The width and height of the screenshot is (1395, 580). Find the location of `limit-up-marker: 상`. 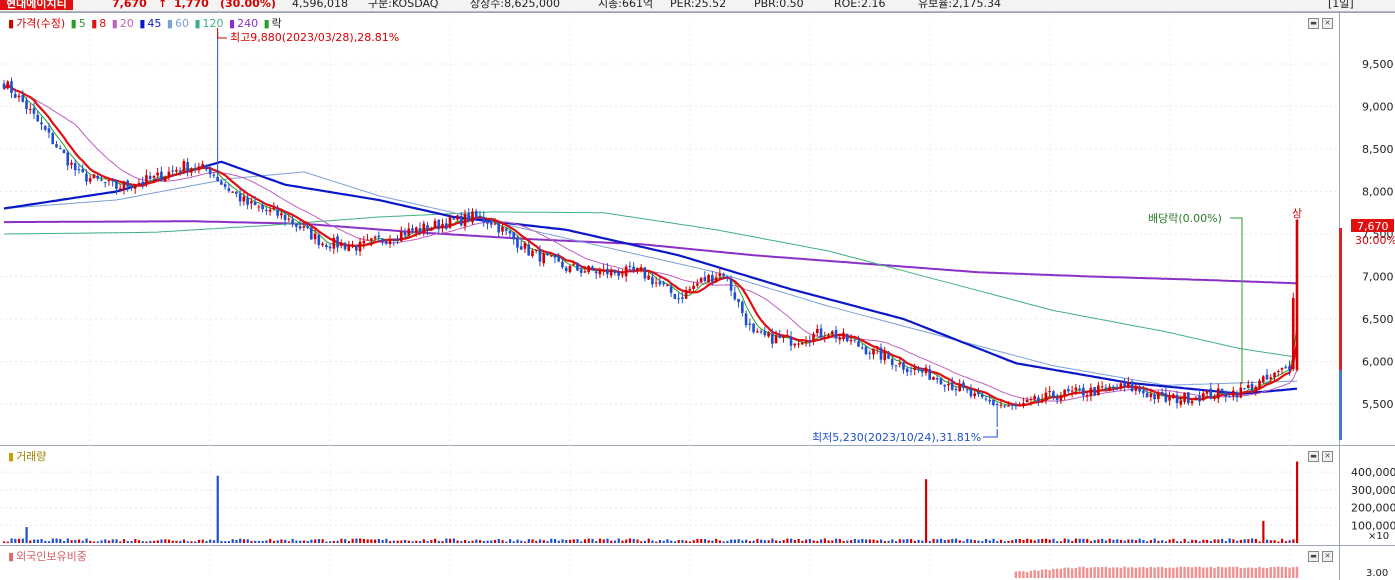

limit-up-marker: 상 is located at coordinates (1297, 213).